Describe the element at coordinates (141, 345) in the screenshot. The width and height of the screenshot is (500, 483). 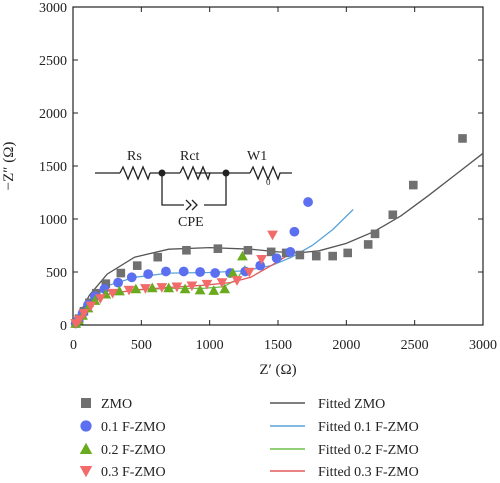
I see `x-tick-label: 500` at that location.